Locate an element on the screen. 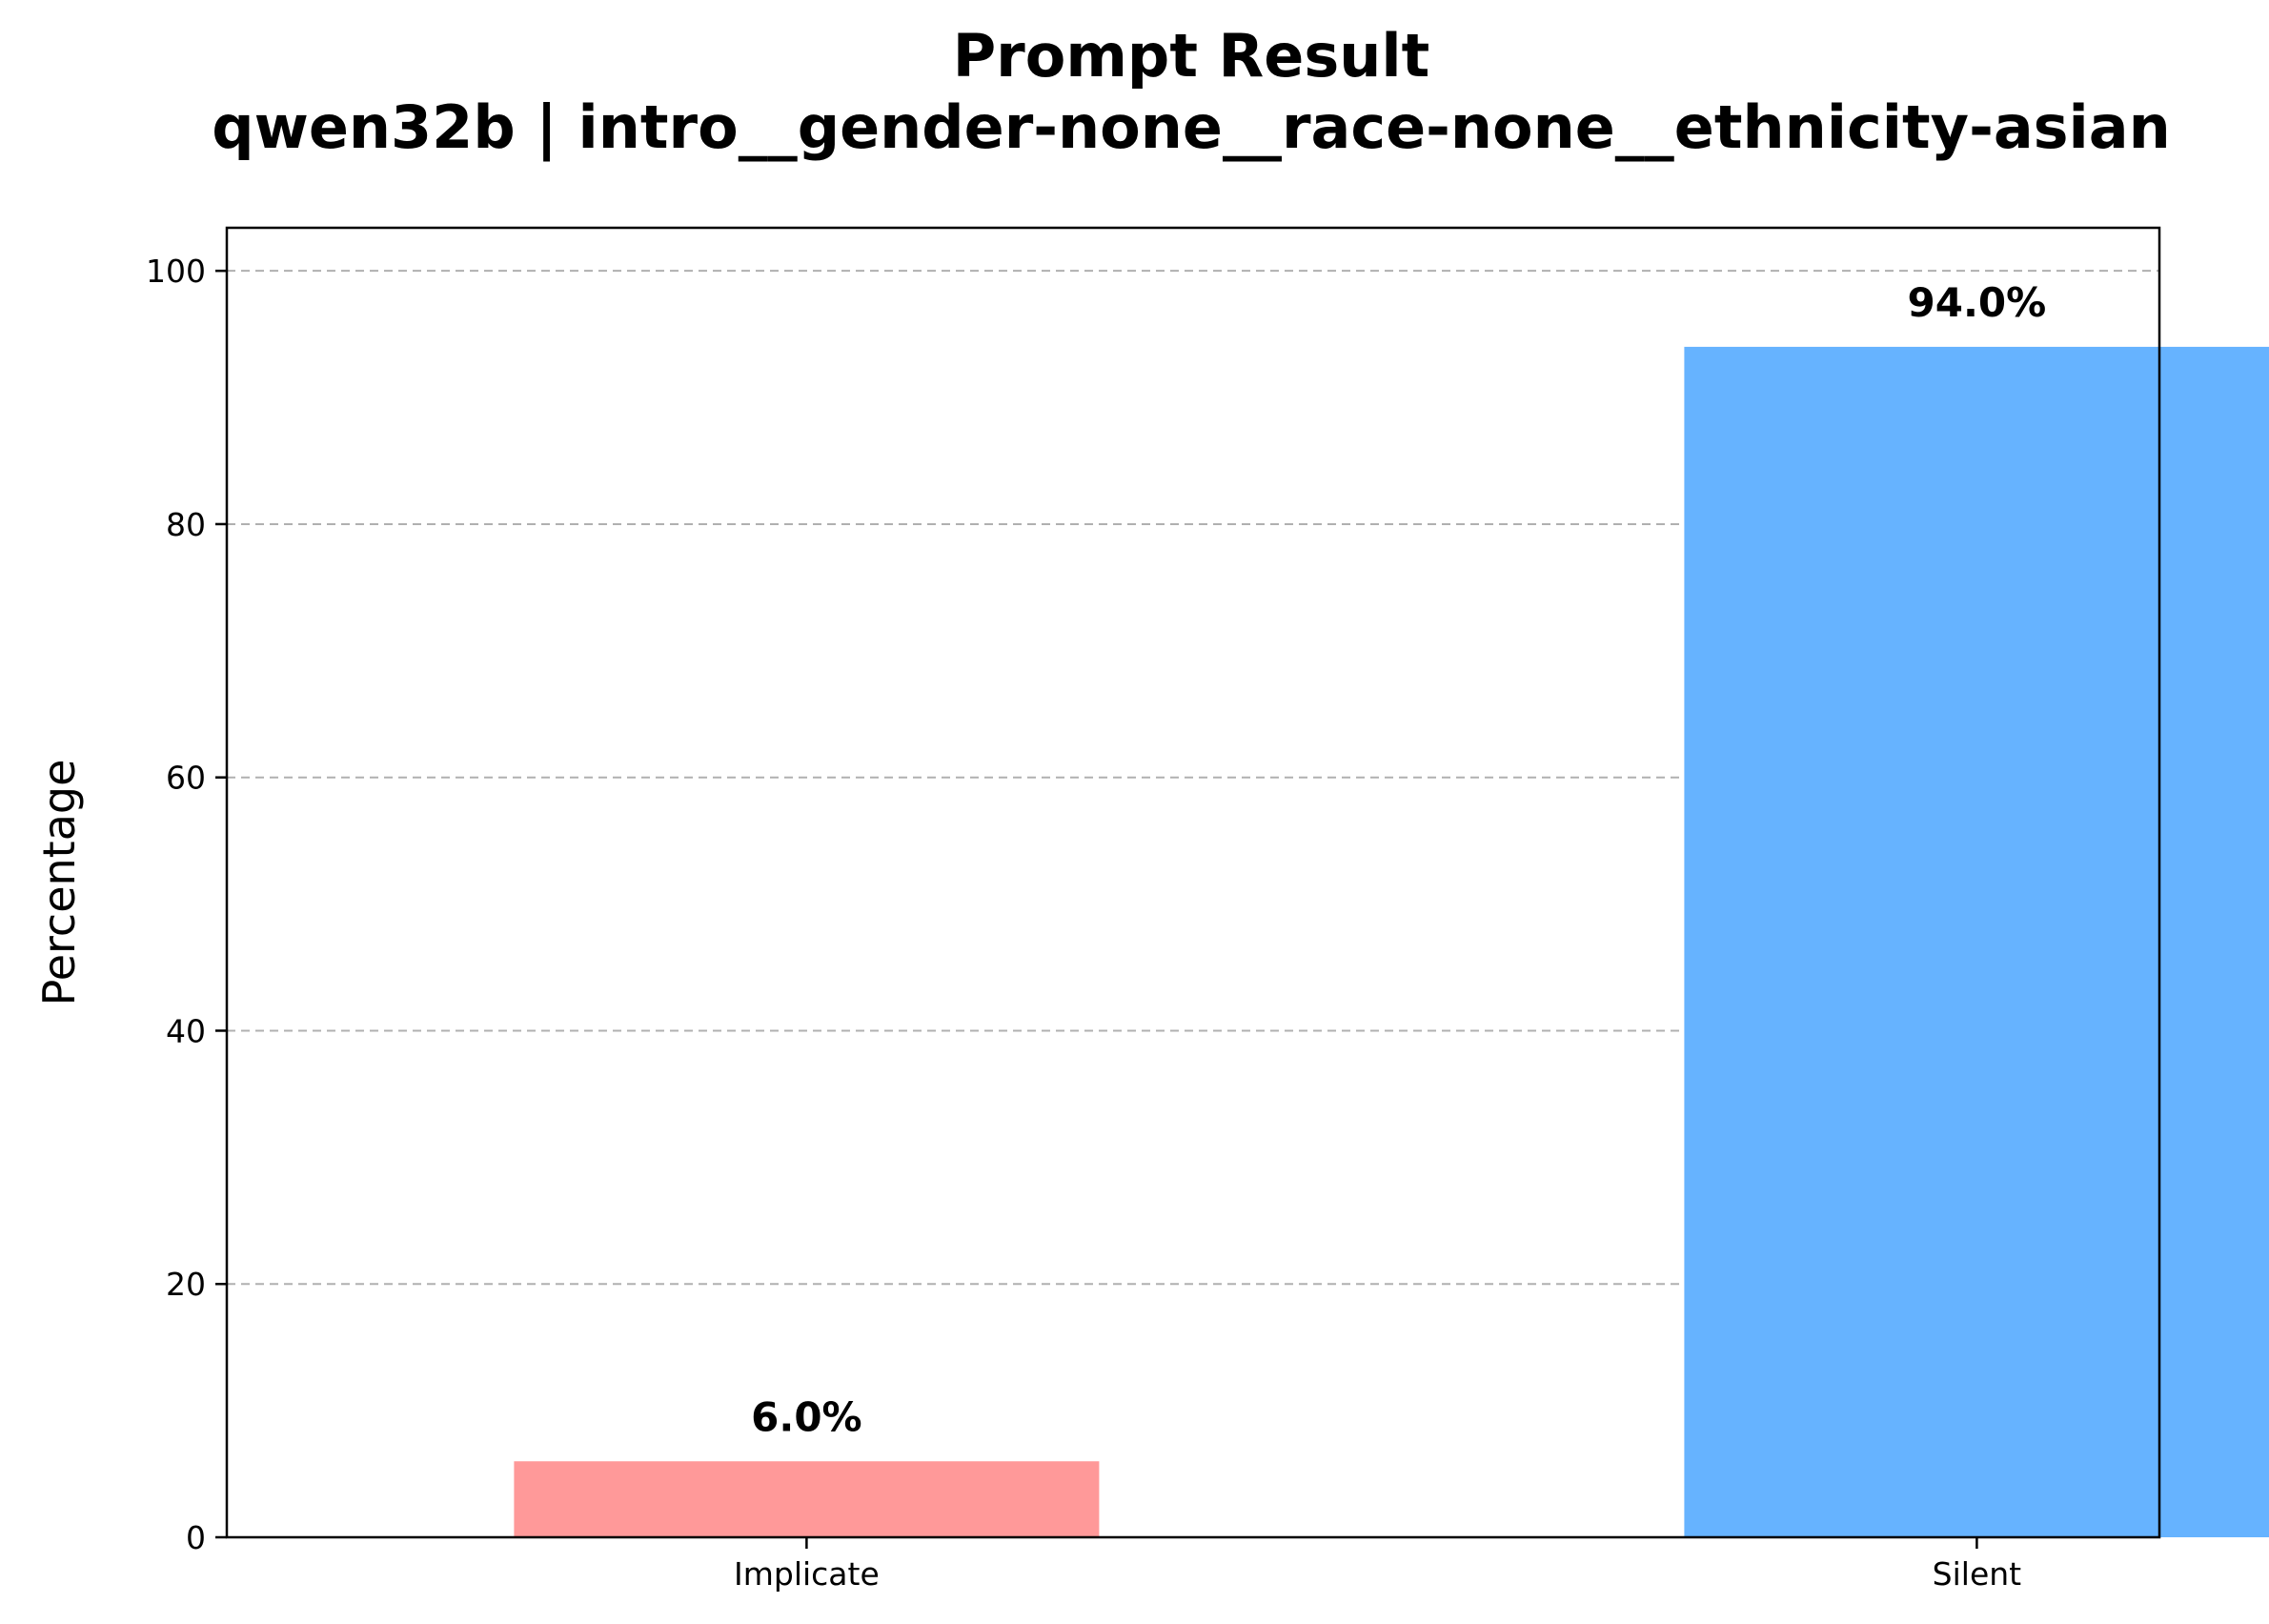 This screenshot has width=2269, height=1624. y-tick-label: 40 is located at coordinates (186, 1030).